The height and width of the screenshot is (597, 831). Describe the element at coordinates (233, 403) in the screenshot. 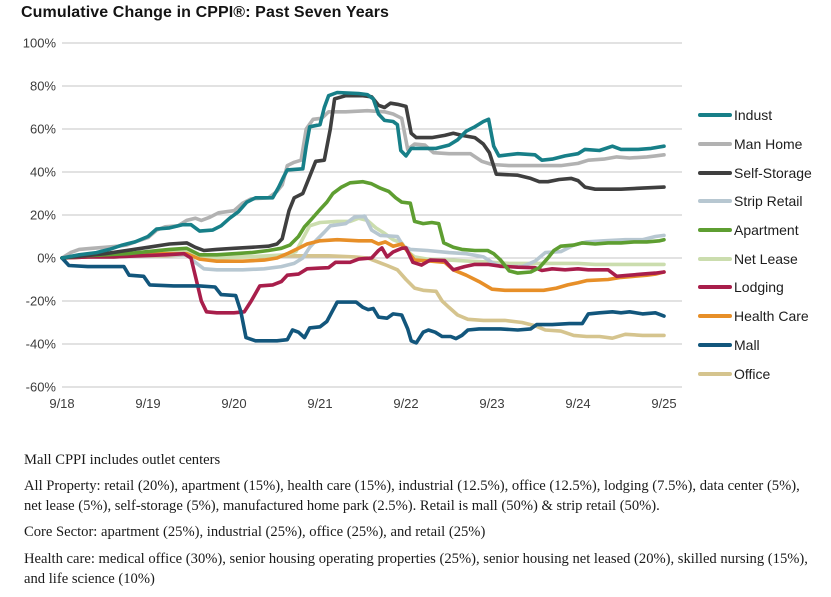

I see `x-tick-label: 9/20` at that location.